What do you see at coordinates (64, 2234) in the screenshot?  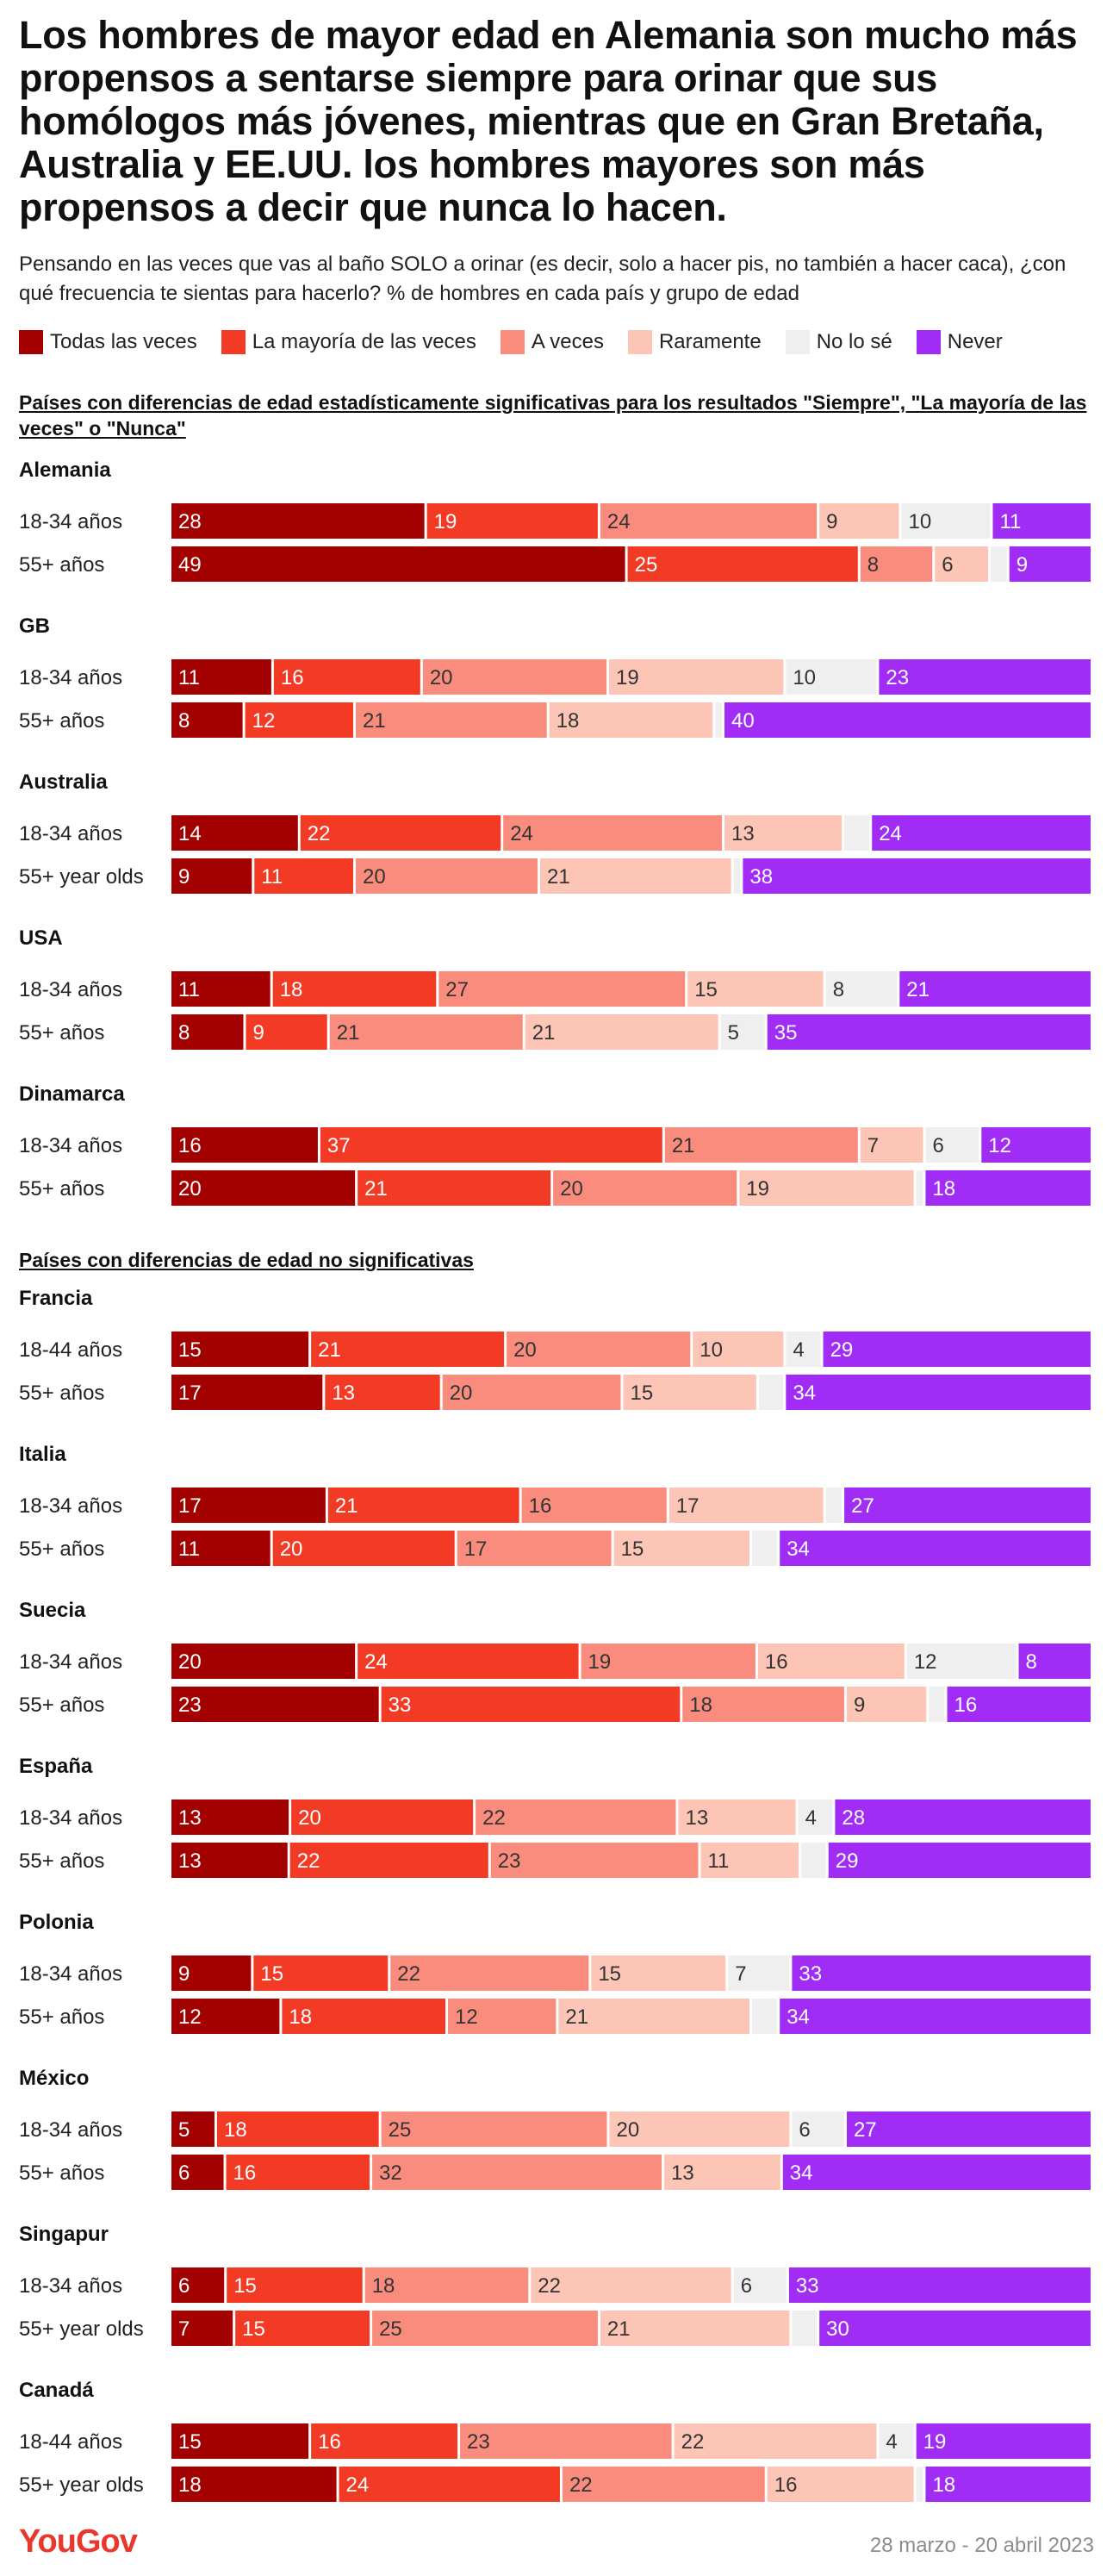 I see `country-label: Singapur` at bounding box center [64, 2234].